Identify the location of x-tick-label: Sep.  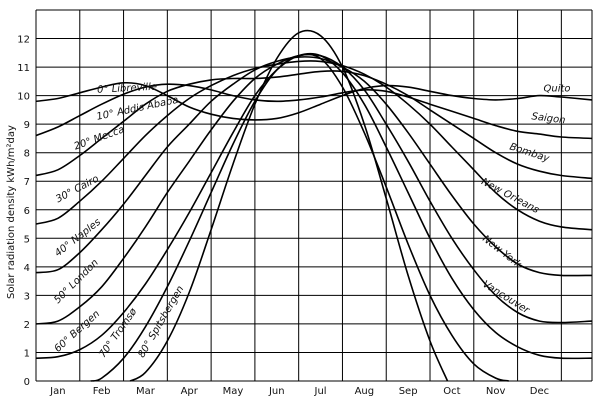
(408, 391).